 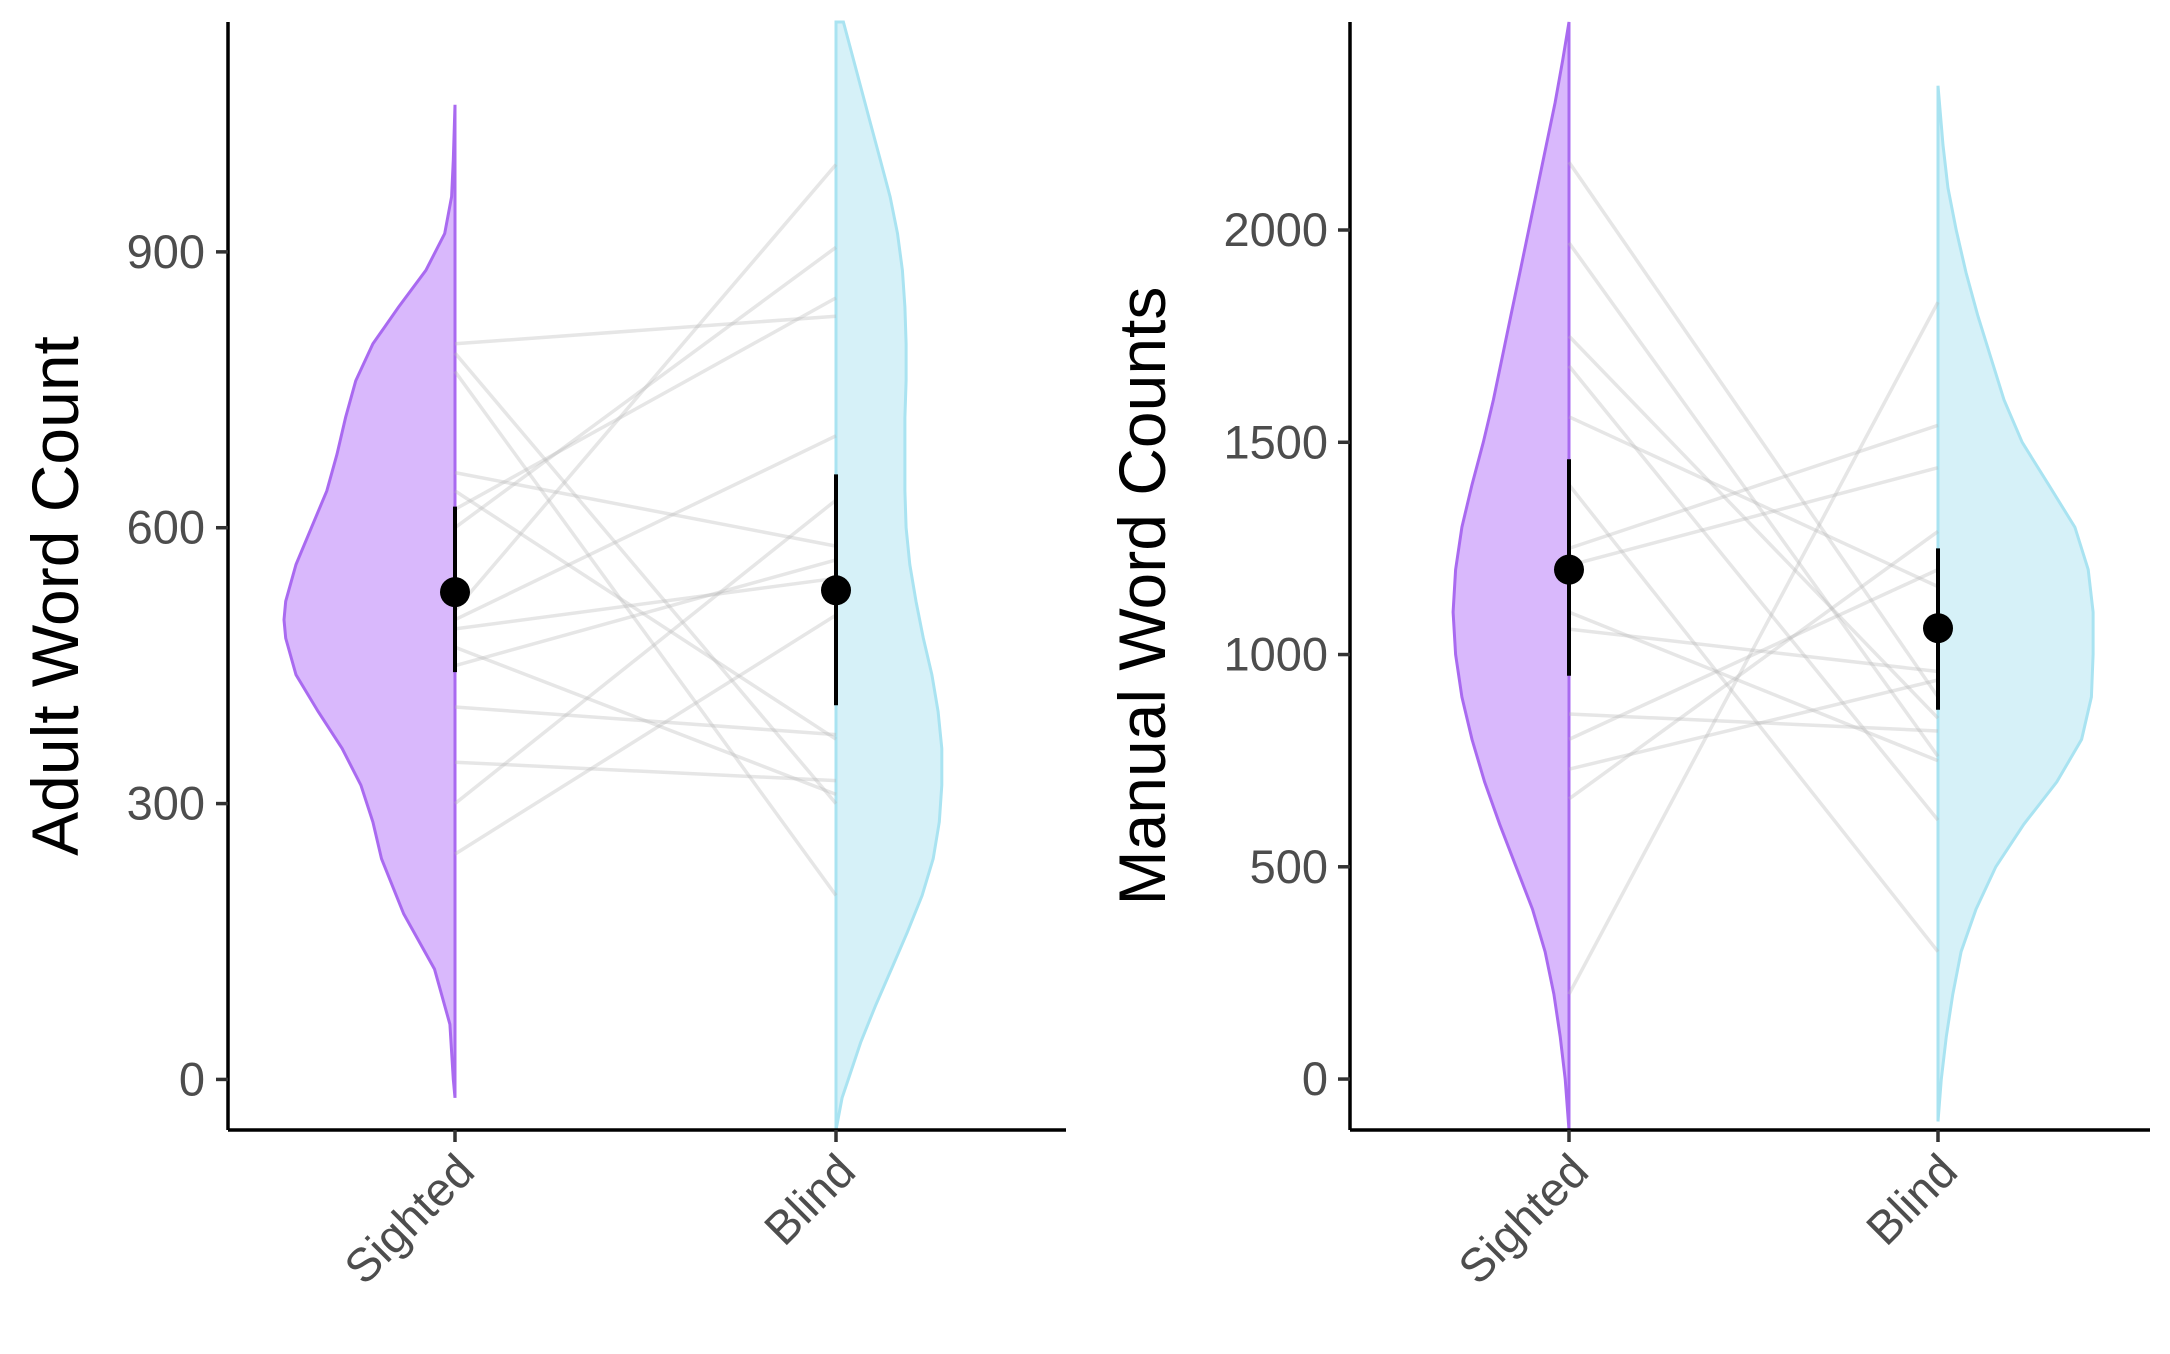 I want to click on y-axis-title: Manual Word Counts, so click(x=1142, y=596).